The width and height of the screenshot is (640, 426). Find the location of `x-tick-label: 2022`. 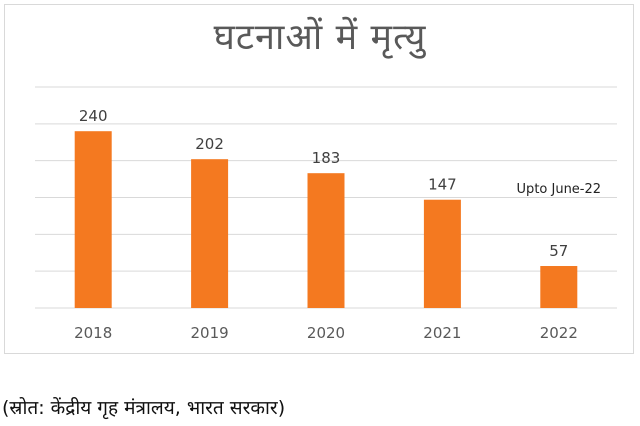

x-tick-label: 2022 is located at coordinates (559, 333).